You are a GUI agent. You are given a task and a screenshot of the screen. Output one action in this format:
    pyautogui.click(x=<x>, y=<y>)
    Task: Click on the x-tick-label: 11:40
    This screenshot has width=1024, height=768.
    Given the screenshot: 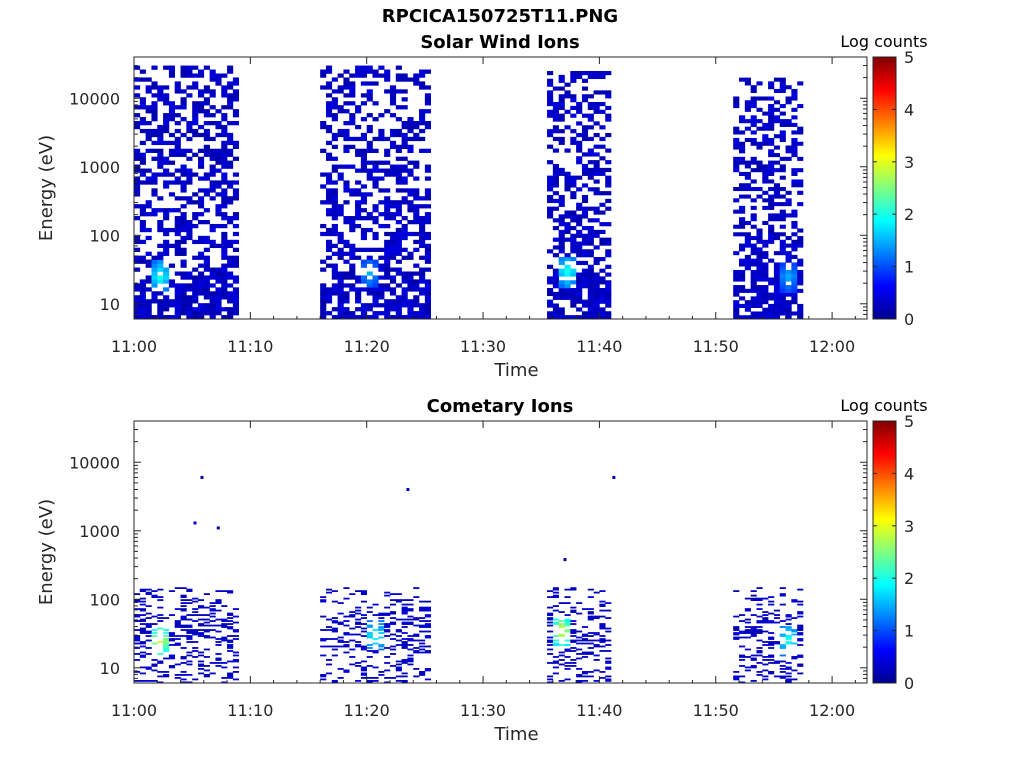 What is the action you would take?
    pyautogui.click(x=599, y=346)
    